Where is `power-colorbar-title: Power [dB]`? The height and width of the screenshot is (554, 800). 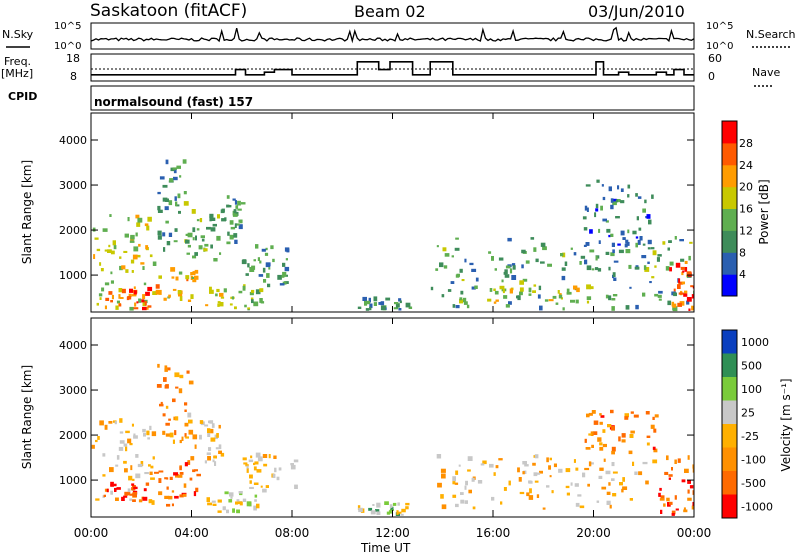
power-colorbar-title: Power [dB] is located at coordinates (764, 211).